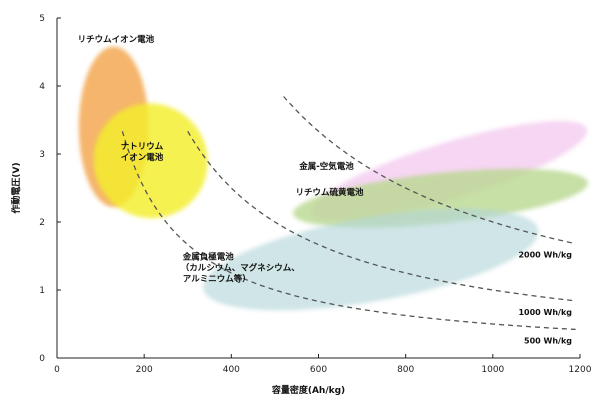 This screenshot has width=594, height=401. I want to click on x-axis-title: 容量密度(Ah/kg), so click(308, 390).